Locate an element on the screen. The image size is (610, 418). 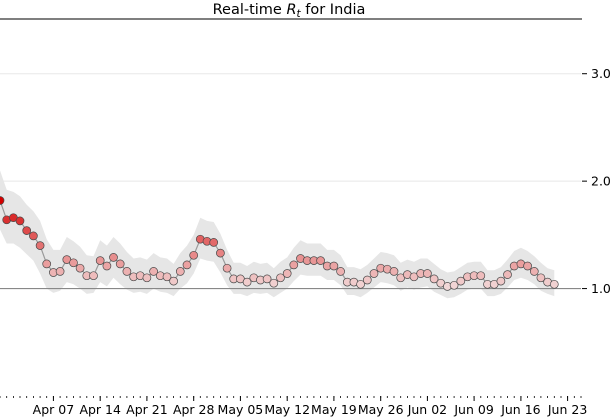
x-tick-label: Apr 14 is located at coordinates (100, 409).